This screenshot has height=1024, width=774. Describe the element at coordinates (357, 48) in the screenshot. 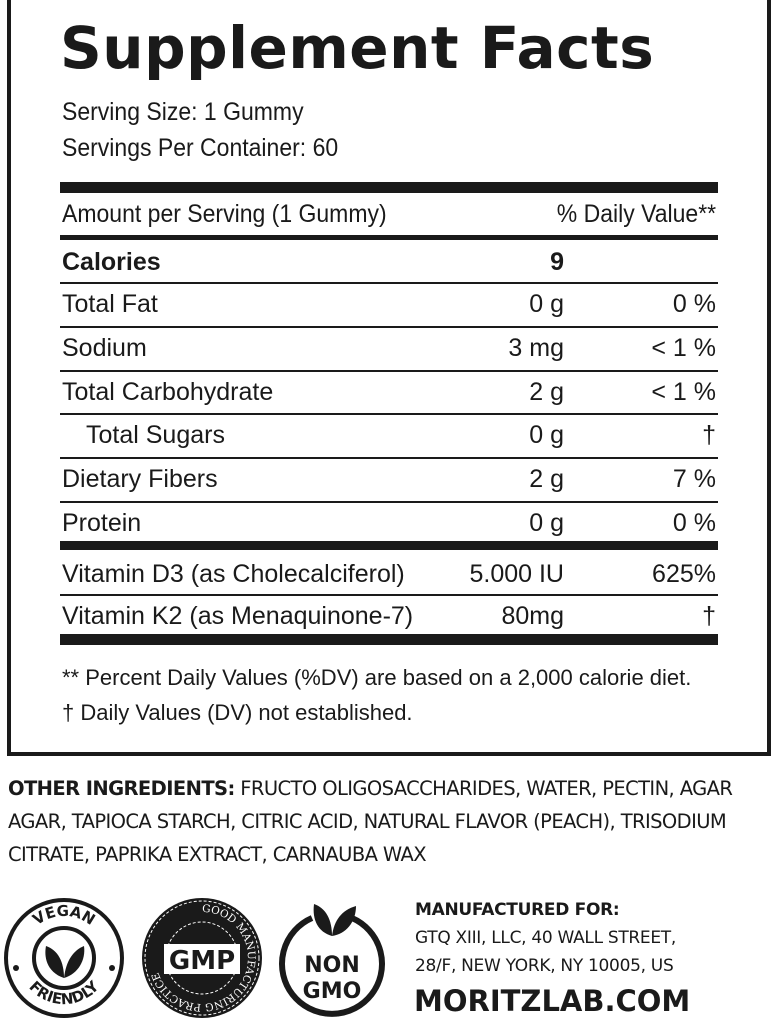

I see `page-title: Supplement Facts` at that location.